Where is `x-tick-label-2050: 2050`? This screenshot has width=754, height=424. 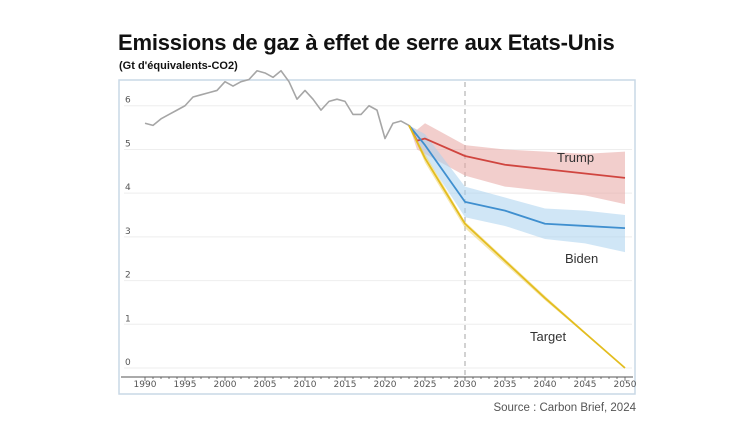
x-tick-label-2050: 2050 is located at coordinates (625, 385).